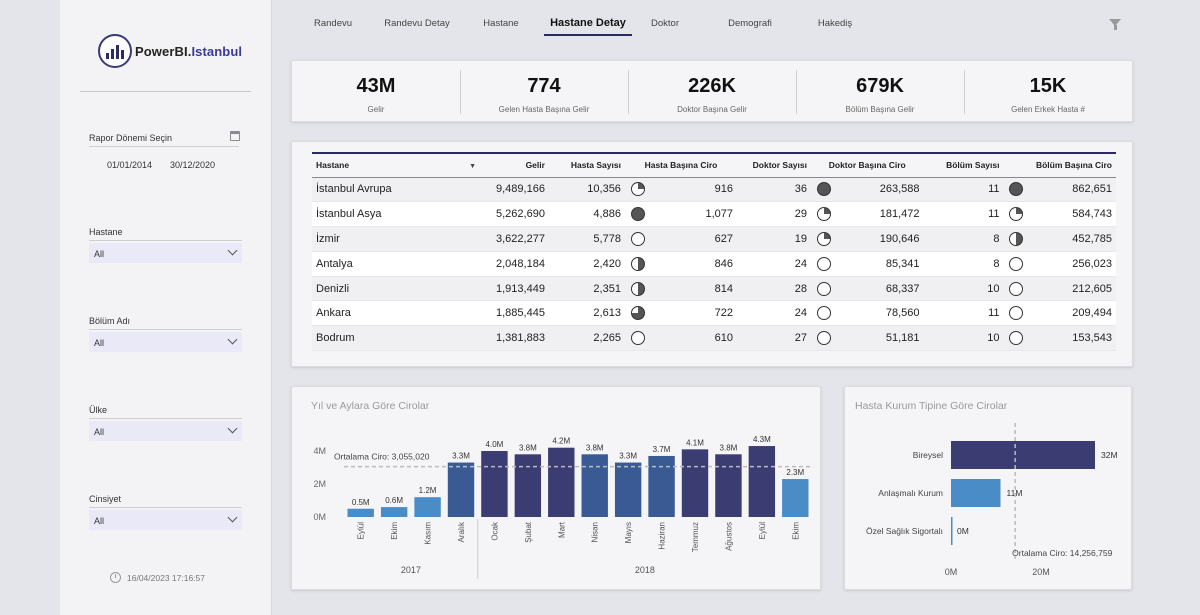 This screenshot has width=1200, height=615. What do you see at coordinates (494, 531) in the screenshot?
I see `x-tick-label: Ocak` at bounding box center [494, 531].